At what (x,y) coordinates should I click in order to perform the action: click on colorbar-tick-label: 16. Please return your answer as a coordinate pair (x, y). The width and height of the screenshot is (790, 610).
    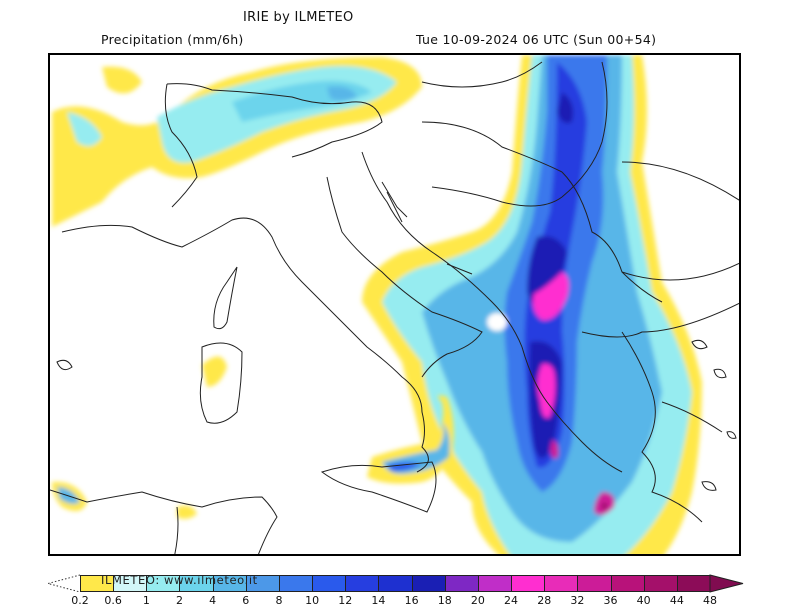
    Looking at the image, I should click on (411, 600).